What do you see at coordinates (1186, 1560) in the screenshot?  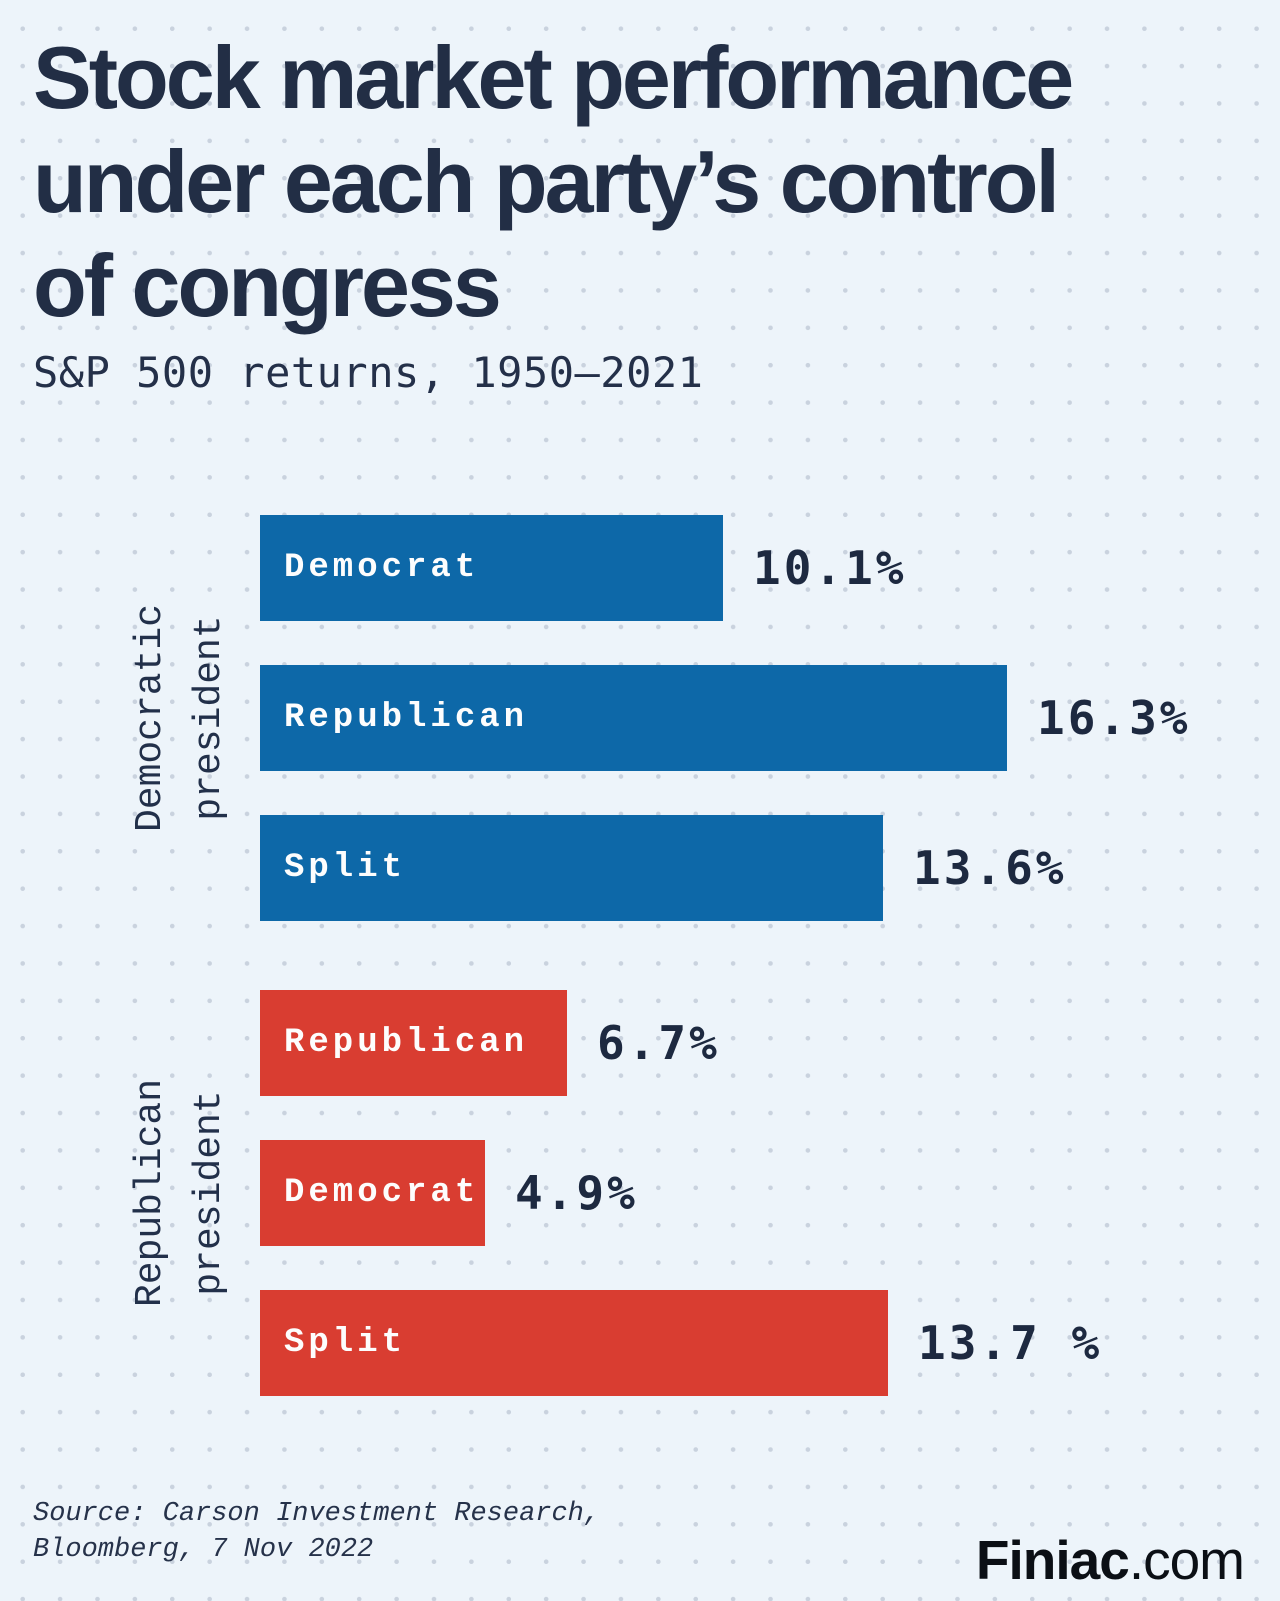 I see `brand-suffix: .com` at bounding box center [1186, 1560].